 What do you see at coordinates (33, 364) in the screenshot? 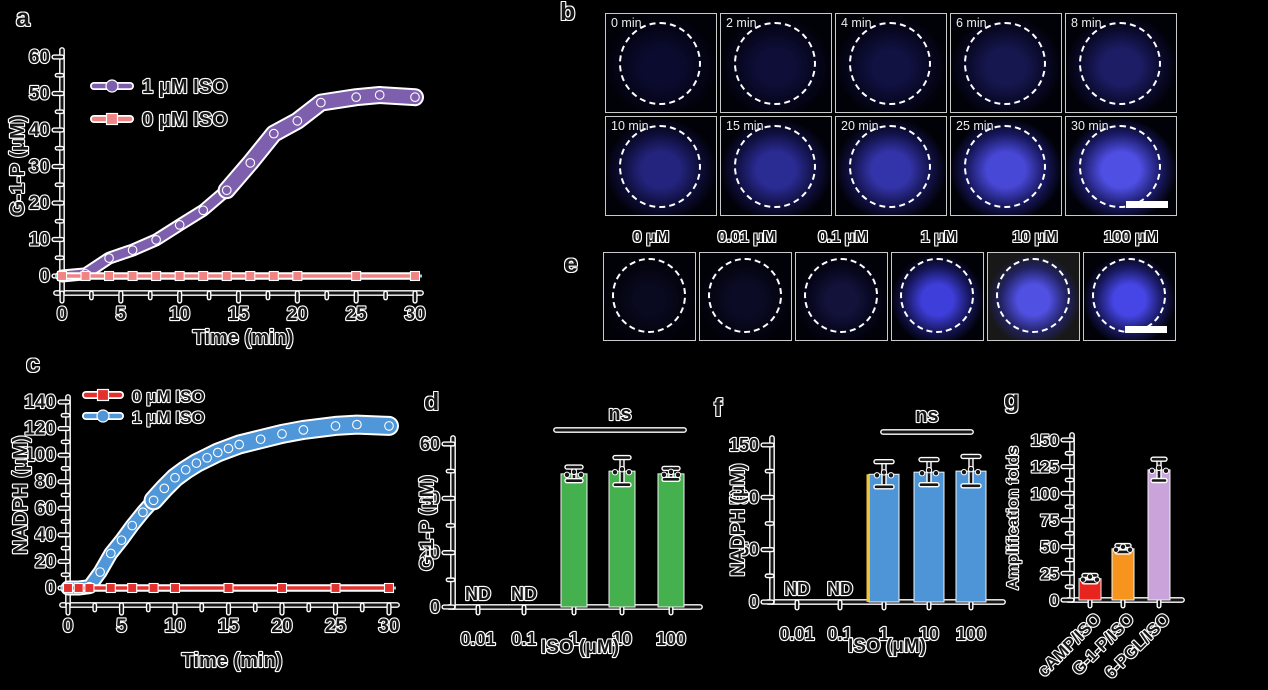
I see `panel-label-c: c` at bounding box center [33, 364].